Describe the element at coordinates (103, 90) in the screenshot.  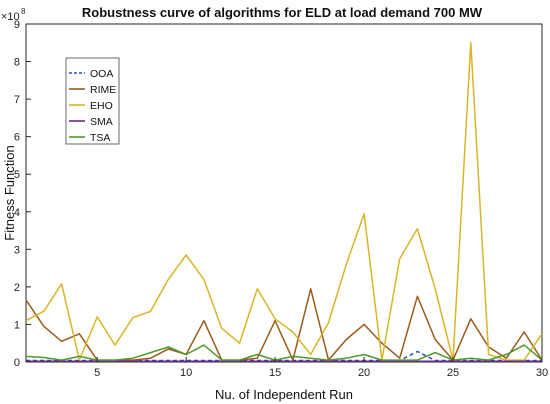
I see `legend-label-rime: RIME` at that location.